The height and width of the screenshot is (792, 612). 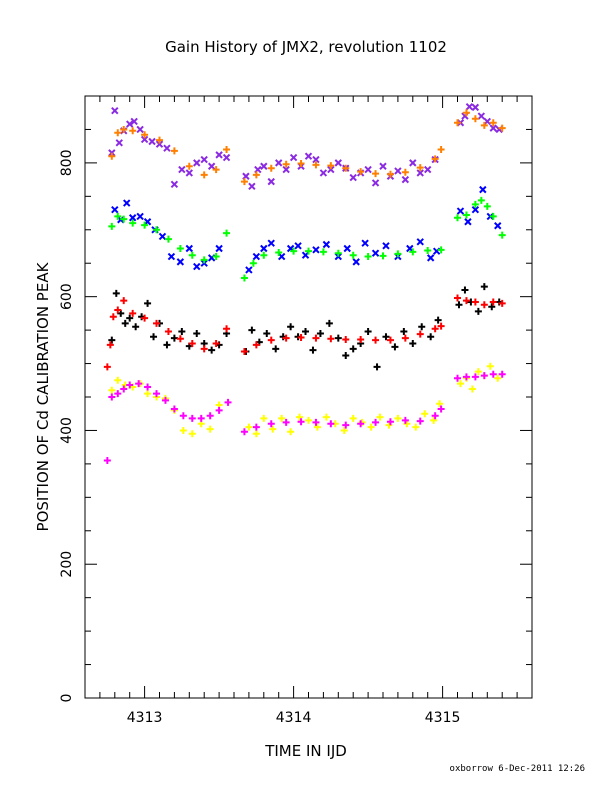 What do you see at coordinates (294, 718) in the screenshot?
I see `x-tick-label: 4314` at bounding box center [294, 718].